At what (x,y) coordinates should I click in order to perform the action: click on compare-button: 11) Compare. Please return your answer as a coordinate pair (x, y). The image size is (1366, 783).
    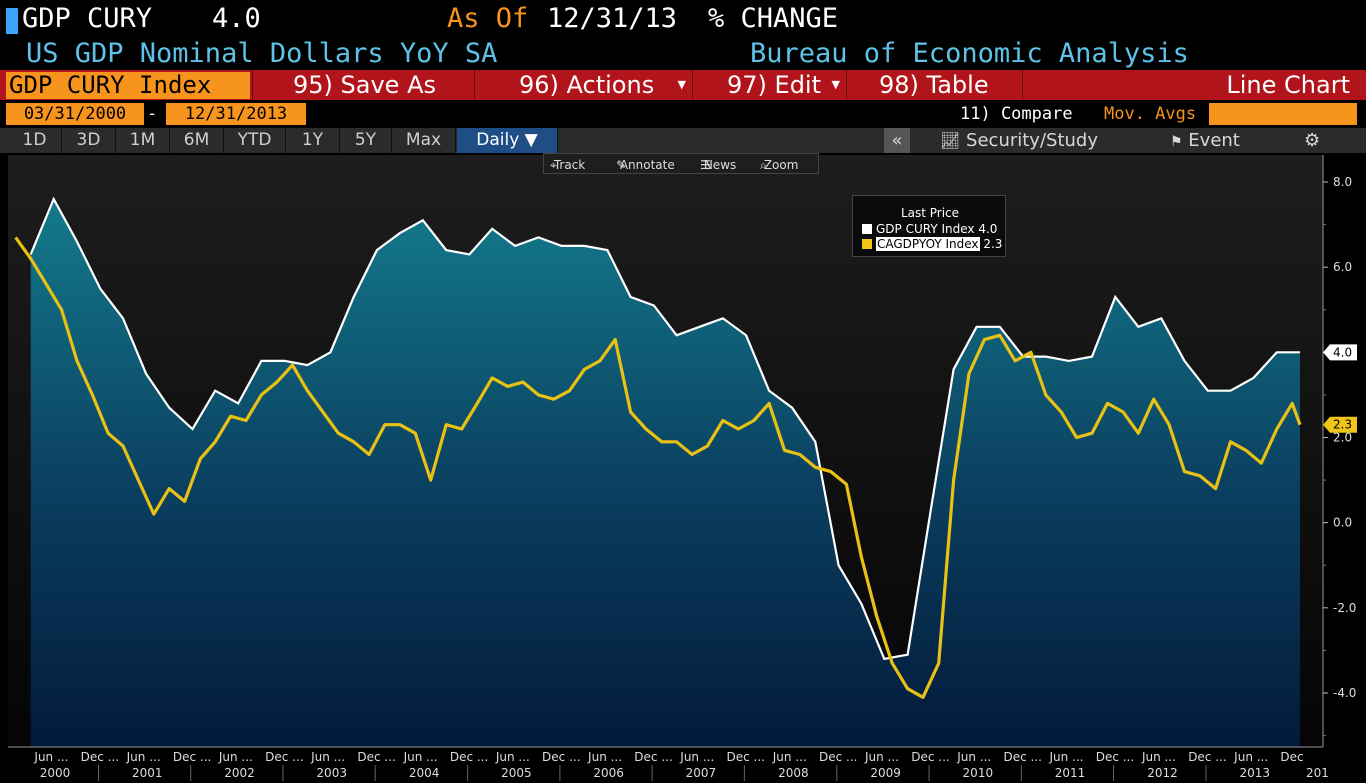
    Looking at the image, I should click on (1016, 114).